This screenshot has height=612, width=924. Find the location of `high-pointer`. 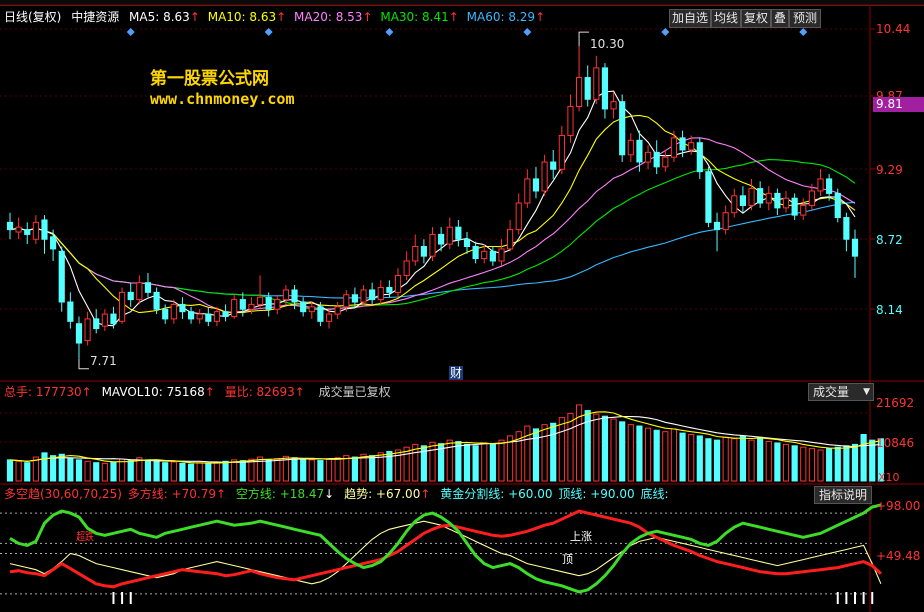

high-pointer is located at coordinates (584, 39).